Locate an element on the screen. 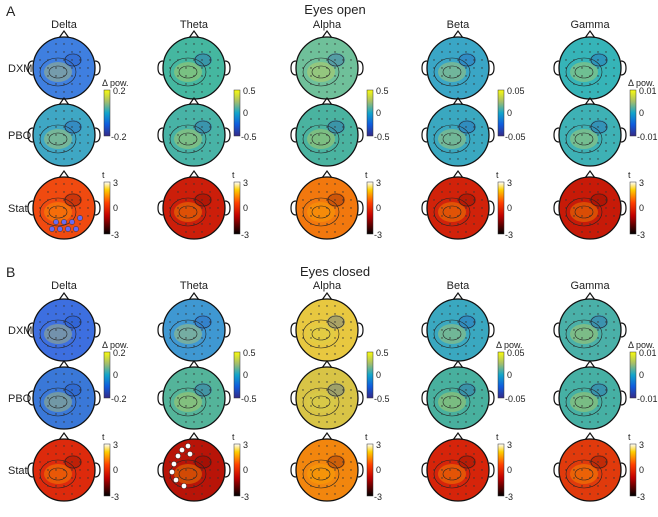 The width and height of the screenshot is (658, 517). stat-colorbar-beta-mid: 0 is located at coordinates (509, 470).